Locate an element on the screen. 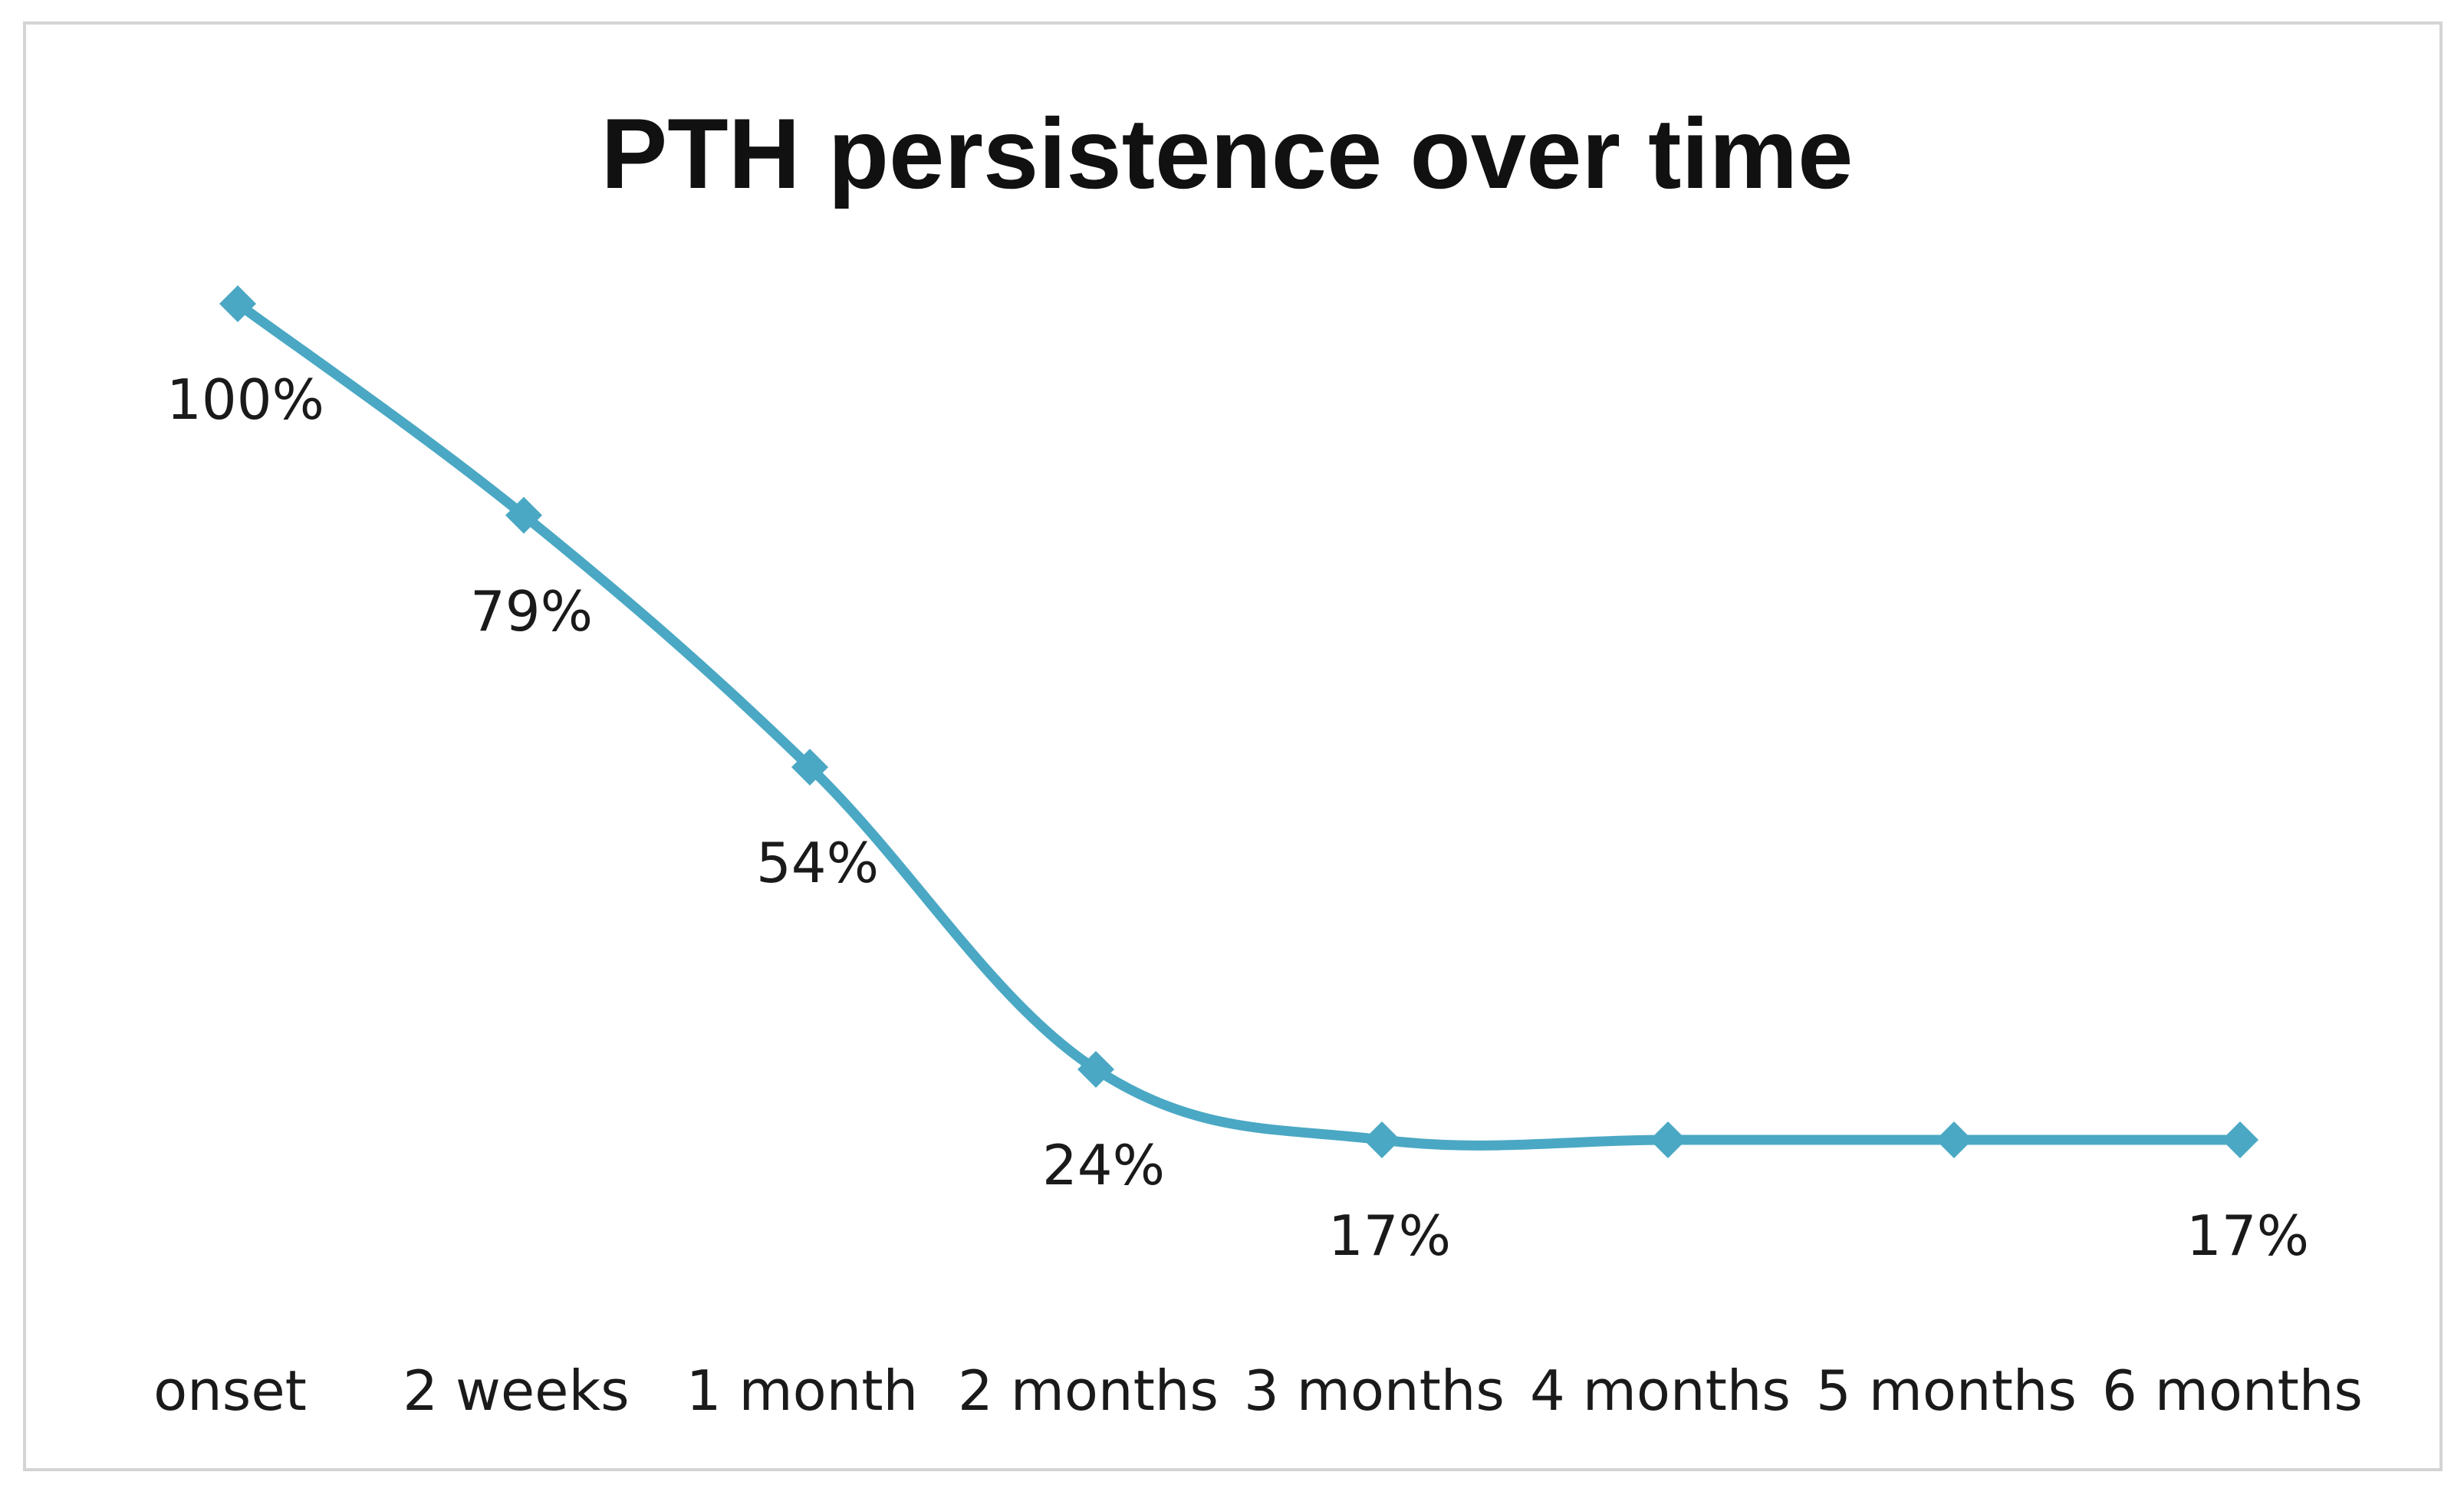  x-tick-label: onset is located at coordinates (230, 1390).